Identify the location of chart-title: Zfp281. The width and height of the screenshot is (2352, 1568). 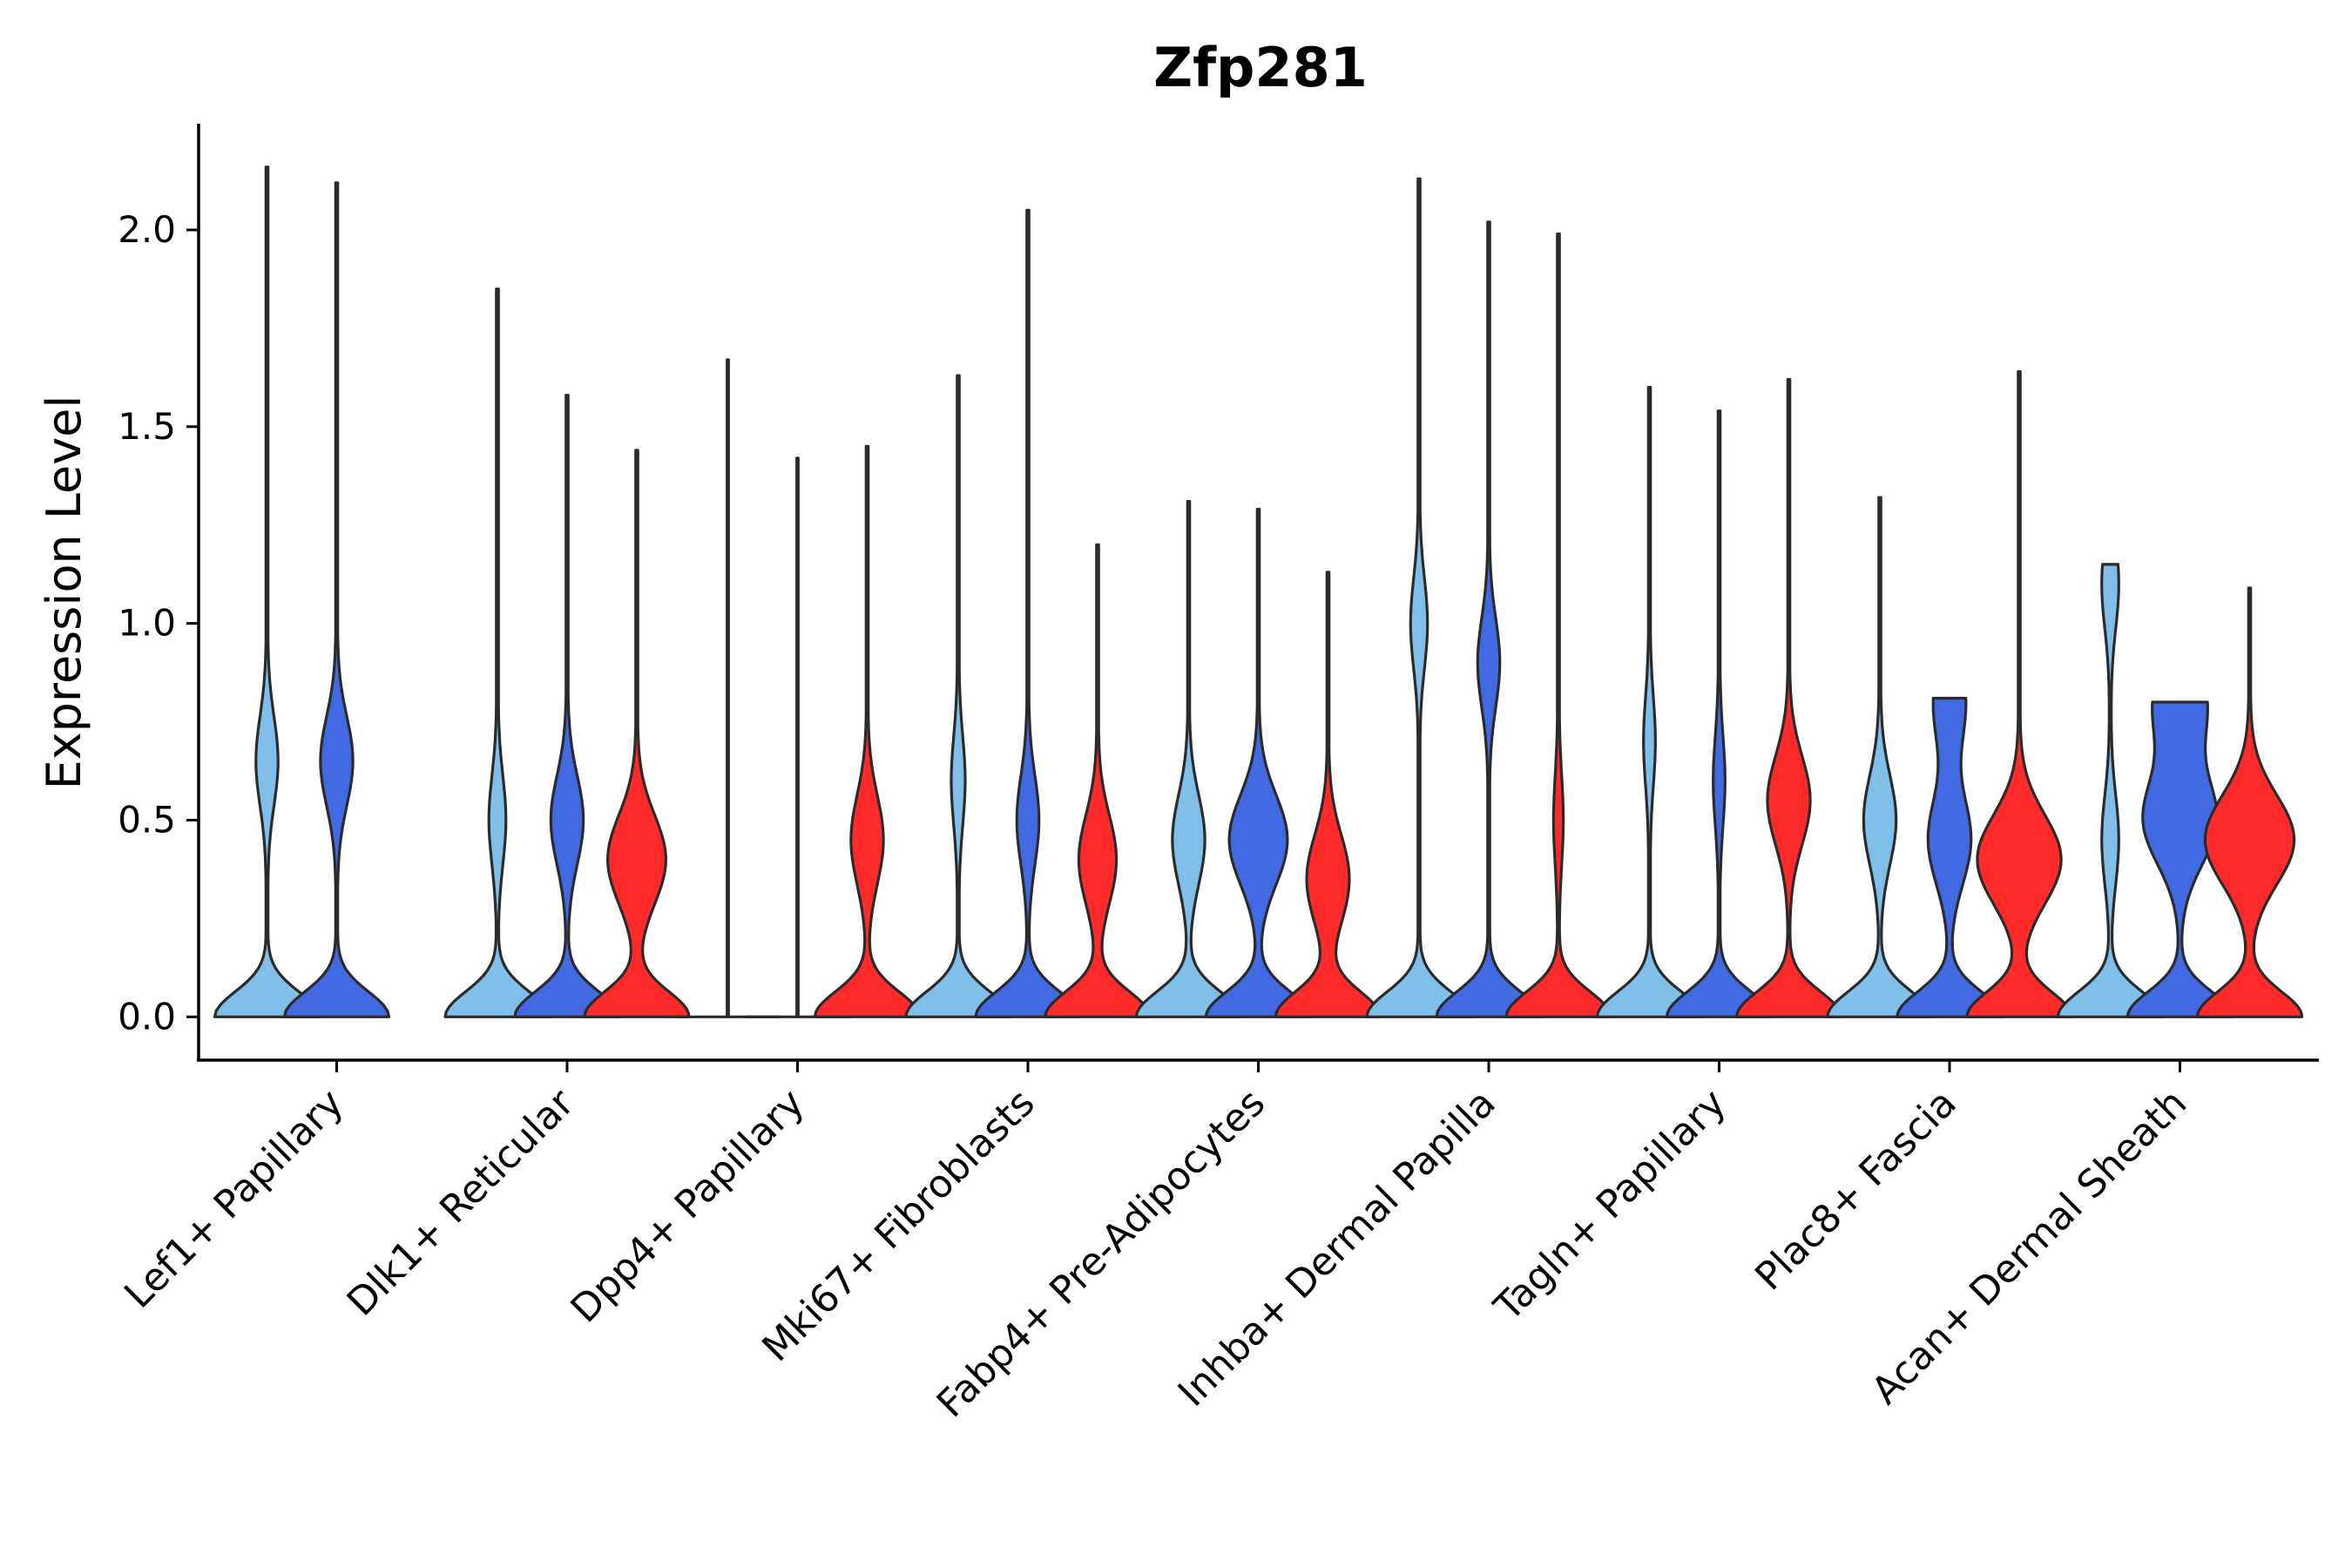
(1260, 67).